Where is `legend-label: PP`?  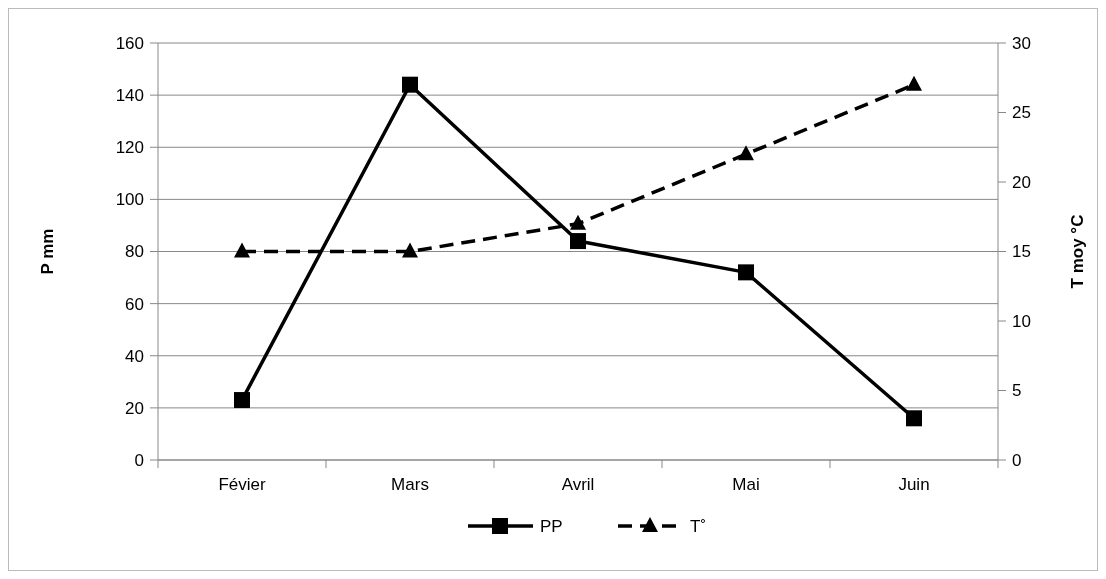
legend-label: PP is located at coordinates (551, 526).